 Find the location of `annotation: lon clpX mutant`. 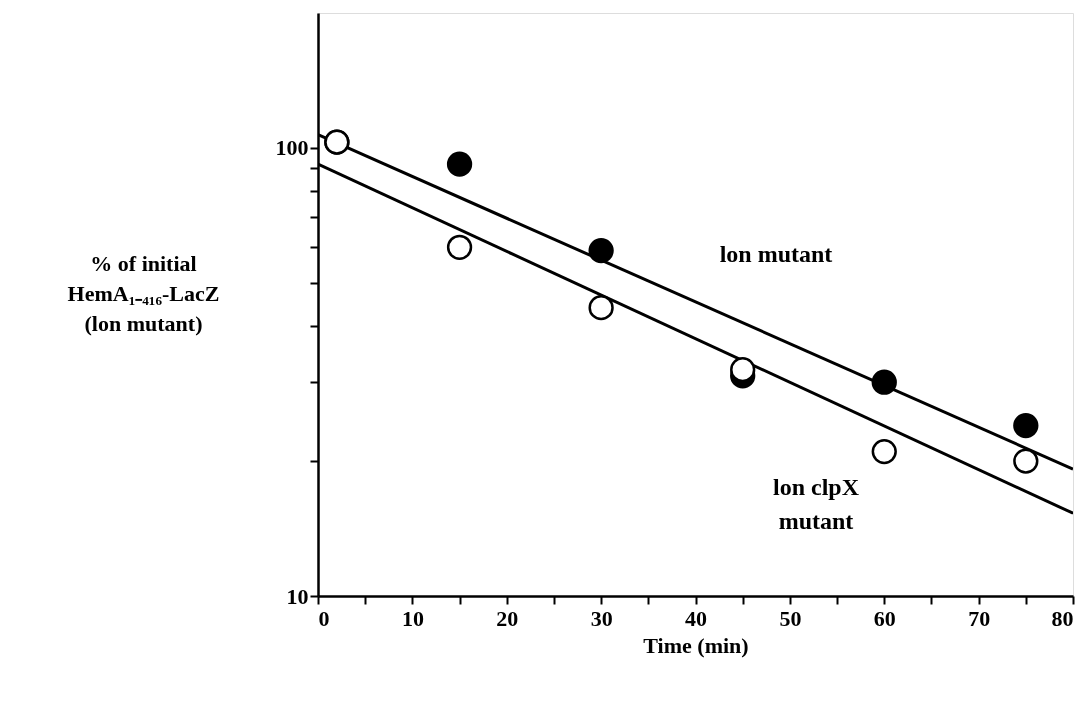

annotation: lon clpX mutant is located at coordinates (816, 504).